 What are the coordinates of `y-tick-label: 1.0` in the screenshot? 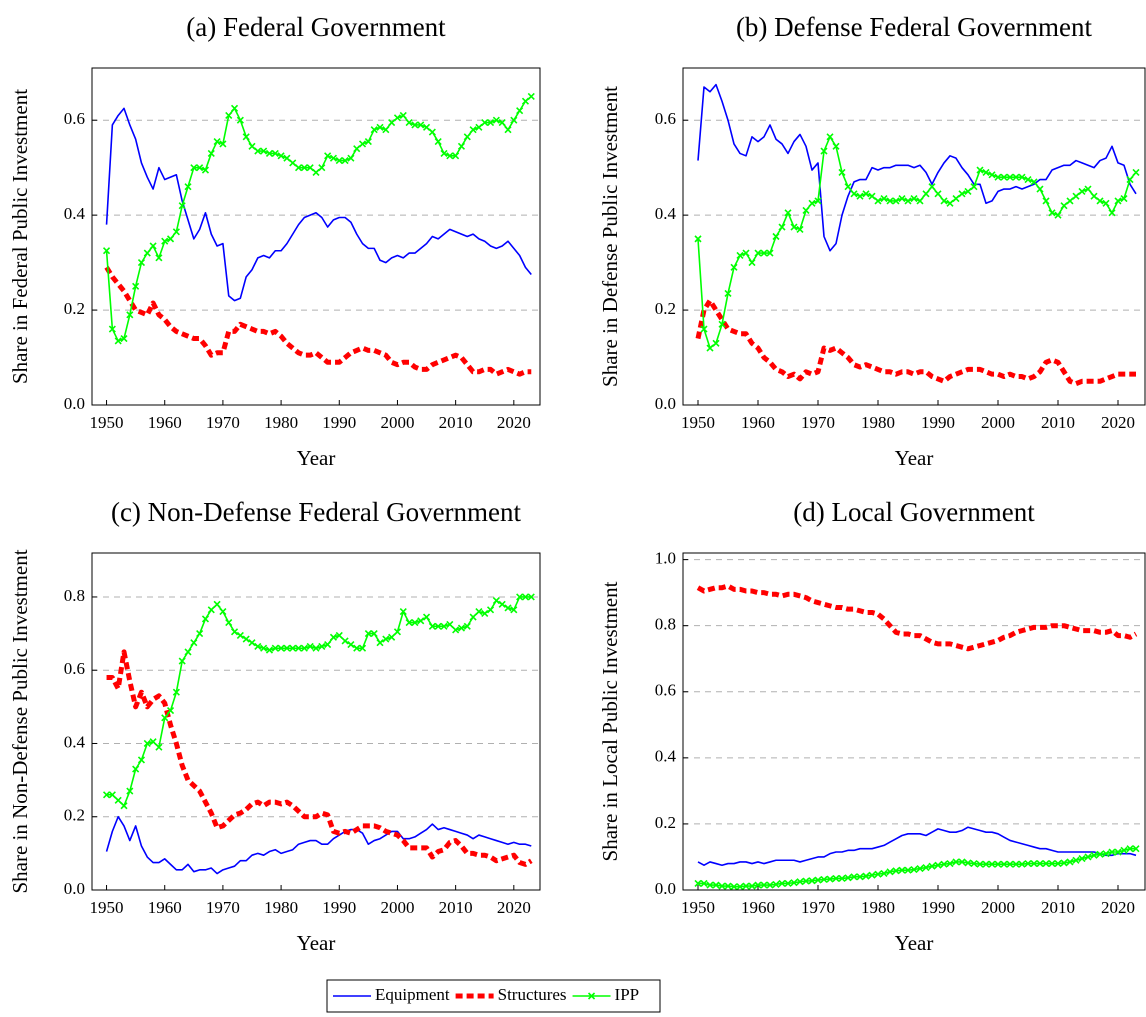 It's located at (665, 558).